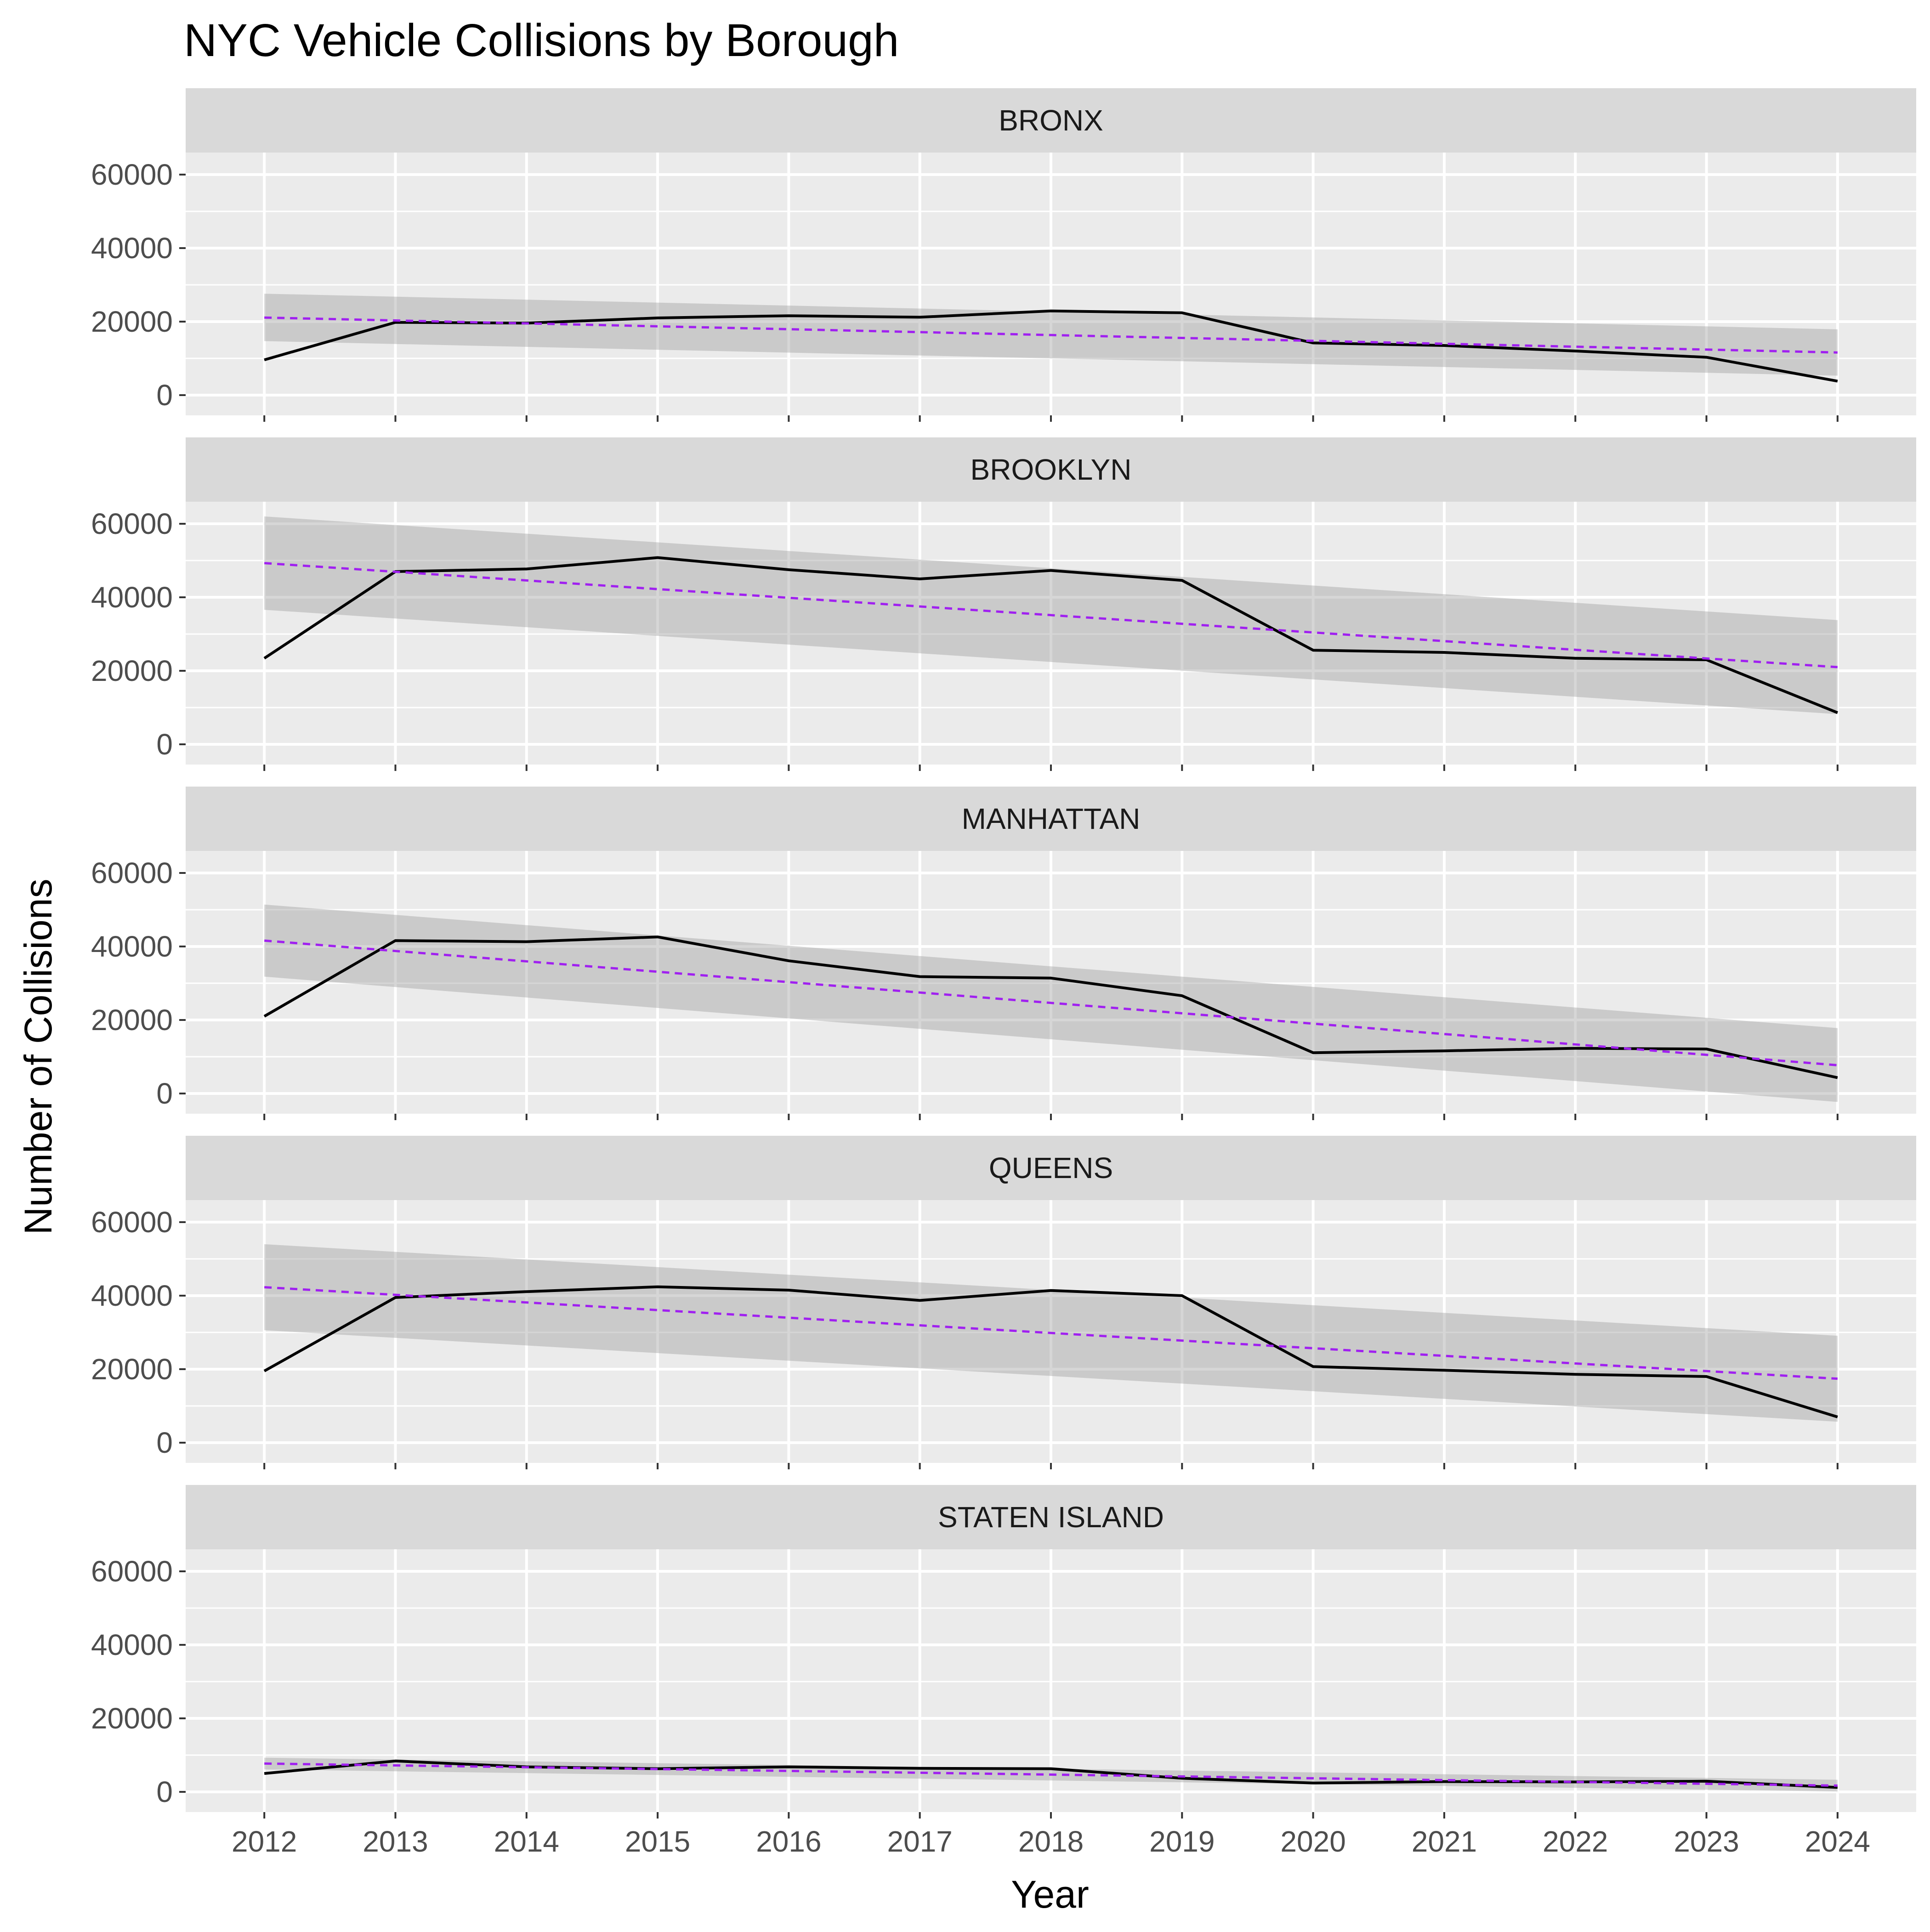 This screenshot has height=1932, width=1930. Describe the element at coordinates (396, 1841) in the screenshot. I see `x-tick-label: 2013` at that location.